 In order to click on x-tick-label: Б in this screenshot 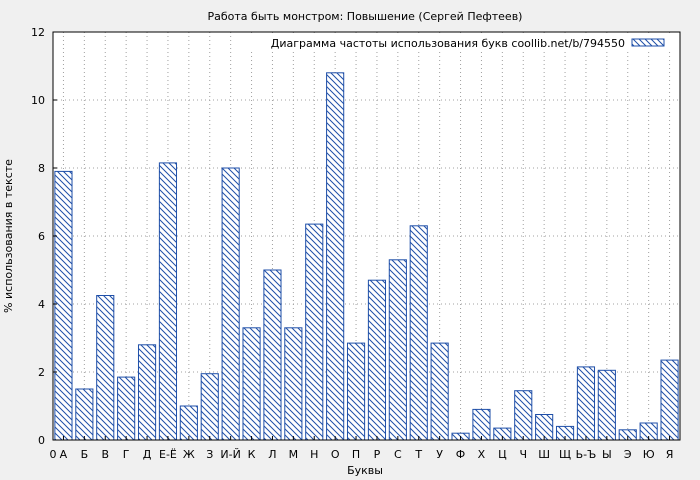, I will do `click(85, 454)`.